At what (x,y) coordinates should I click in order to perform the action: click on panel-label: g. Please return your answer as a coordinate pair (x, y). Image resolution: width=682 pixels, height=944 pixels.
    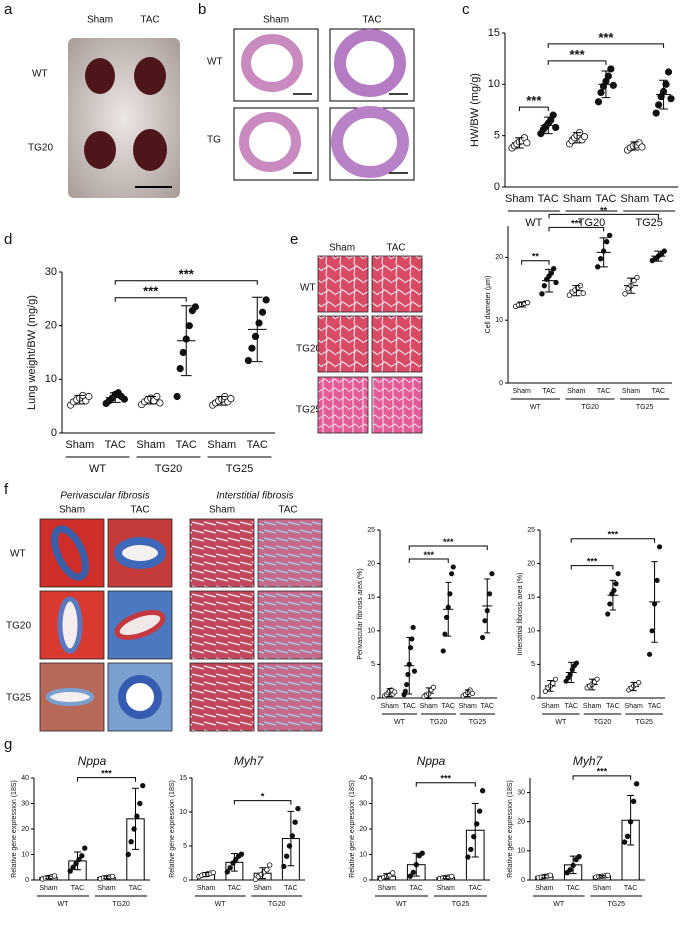
    Looking at the image, I should click on (8, 744).